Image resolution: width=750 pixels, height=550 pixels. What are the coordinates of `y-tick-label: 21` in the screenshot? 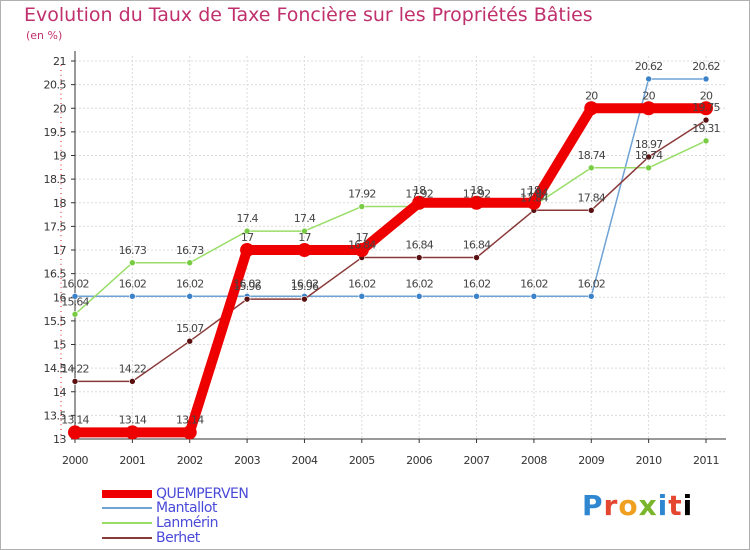 It's located at (59, 61).